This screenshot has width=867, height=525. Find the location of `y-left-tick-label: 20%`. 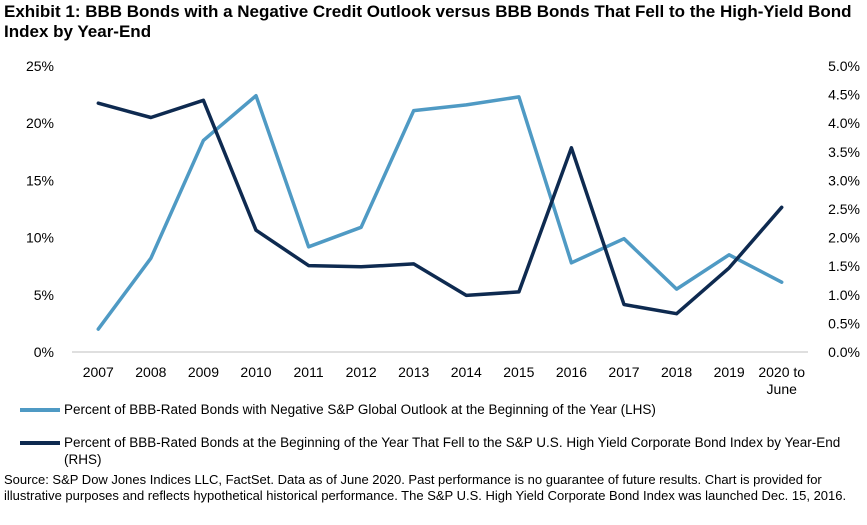

y-left-tick-label: 20% is located at coordinates (40, 123).